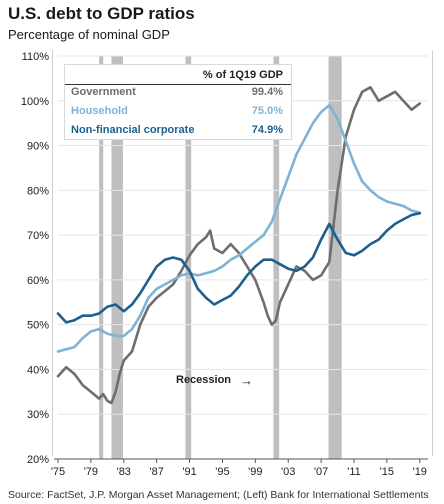 Image resolution: width=444 pixels, height=504 pixels. What do you see at coordinates (38, 281) in the screenshot?
I see `y-tick-label: 60%` at bounding box center [38, 281].